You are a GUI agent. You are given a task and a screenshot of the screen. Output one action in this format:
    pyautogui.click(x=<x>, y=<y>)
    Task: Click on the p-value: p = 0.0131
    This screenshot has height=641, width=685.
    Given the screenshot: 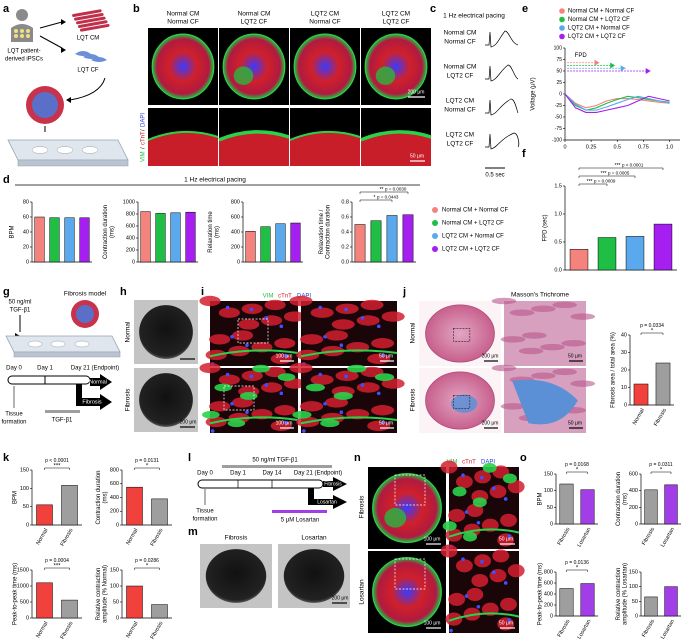 What is the action you would take?
    pyautogui.click(x=147, y=461)
    